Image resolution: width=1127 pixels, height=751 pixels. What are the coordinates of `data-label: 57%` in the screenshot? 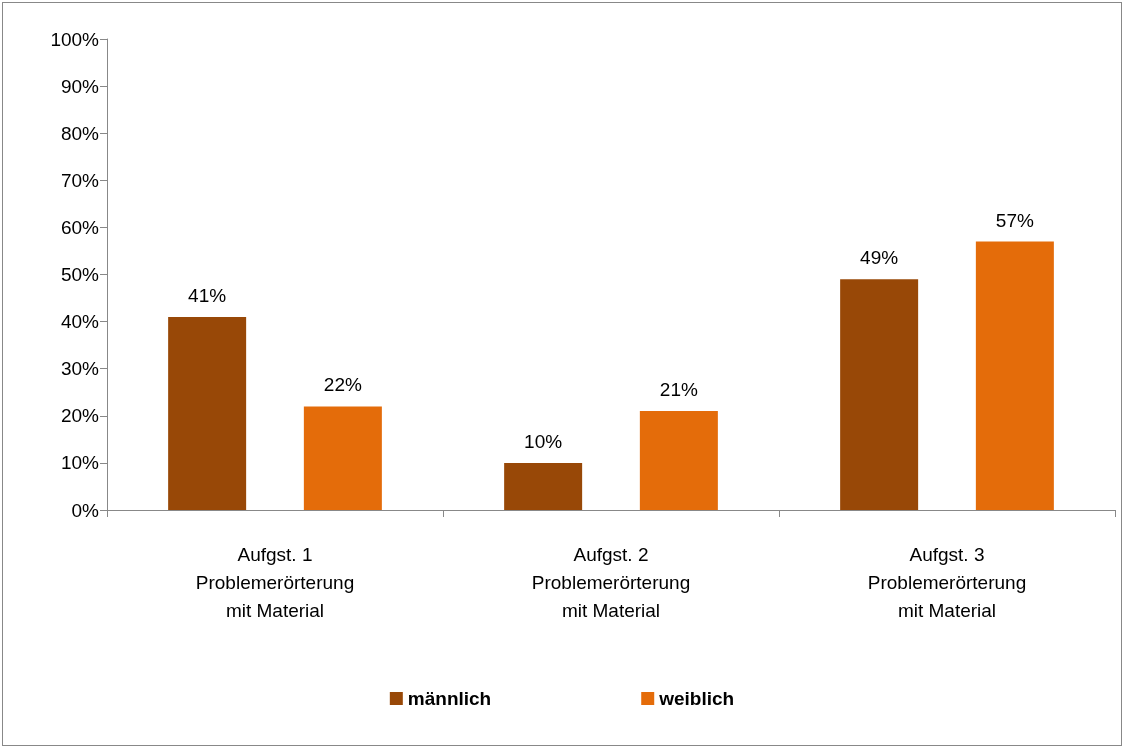 It's located at (1014, 220).